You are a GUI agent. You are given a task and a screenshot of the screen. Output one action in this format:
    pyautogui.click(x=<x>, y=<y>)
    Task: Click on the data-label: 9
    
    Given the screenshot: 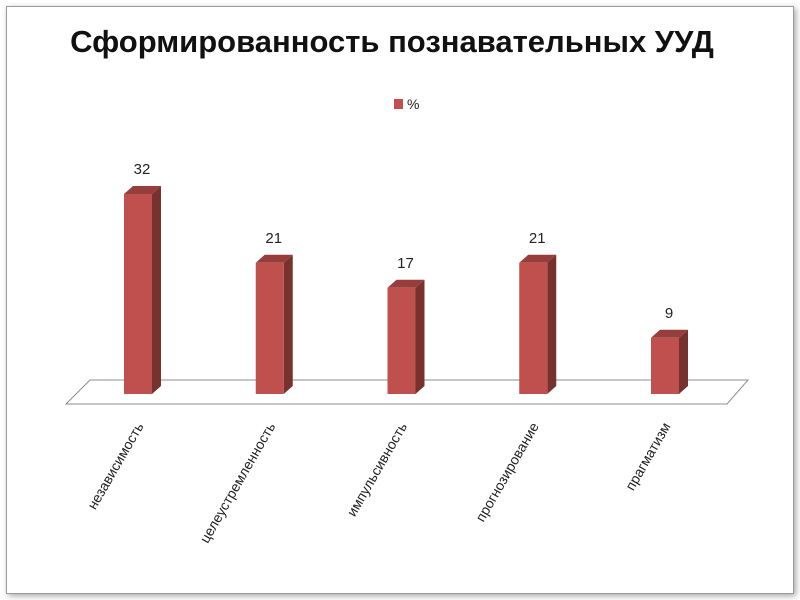 What is the action you would take?
    pyautogui.click(x=669, y=313)
    